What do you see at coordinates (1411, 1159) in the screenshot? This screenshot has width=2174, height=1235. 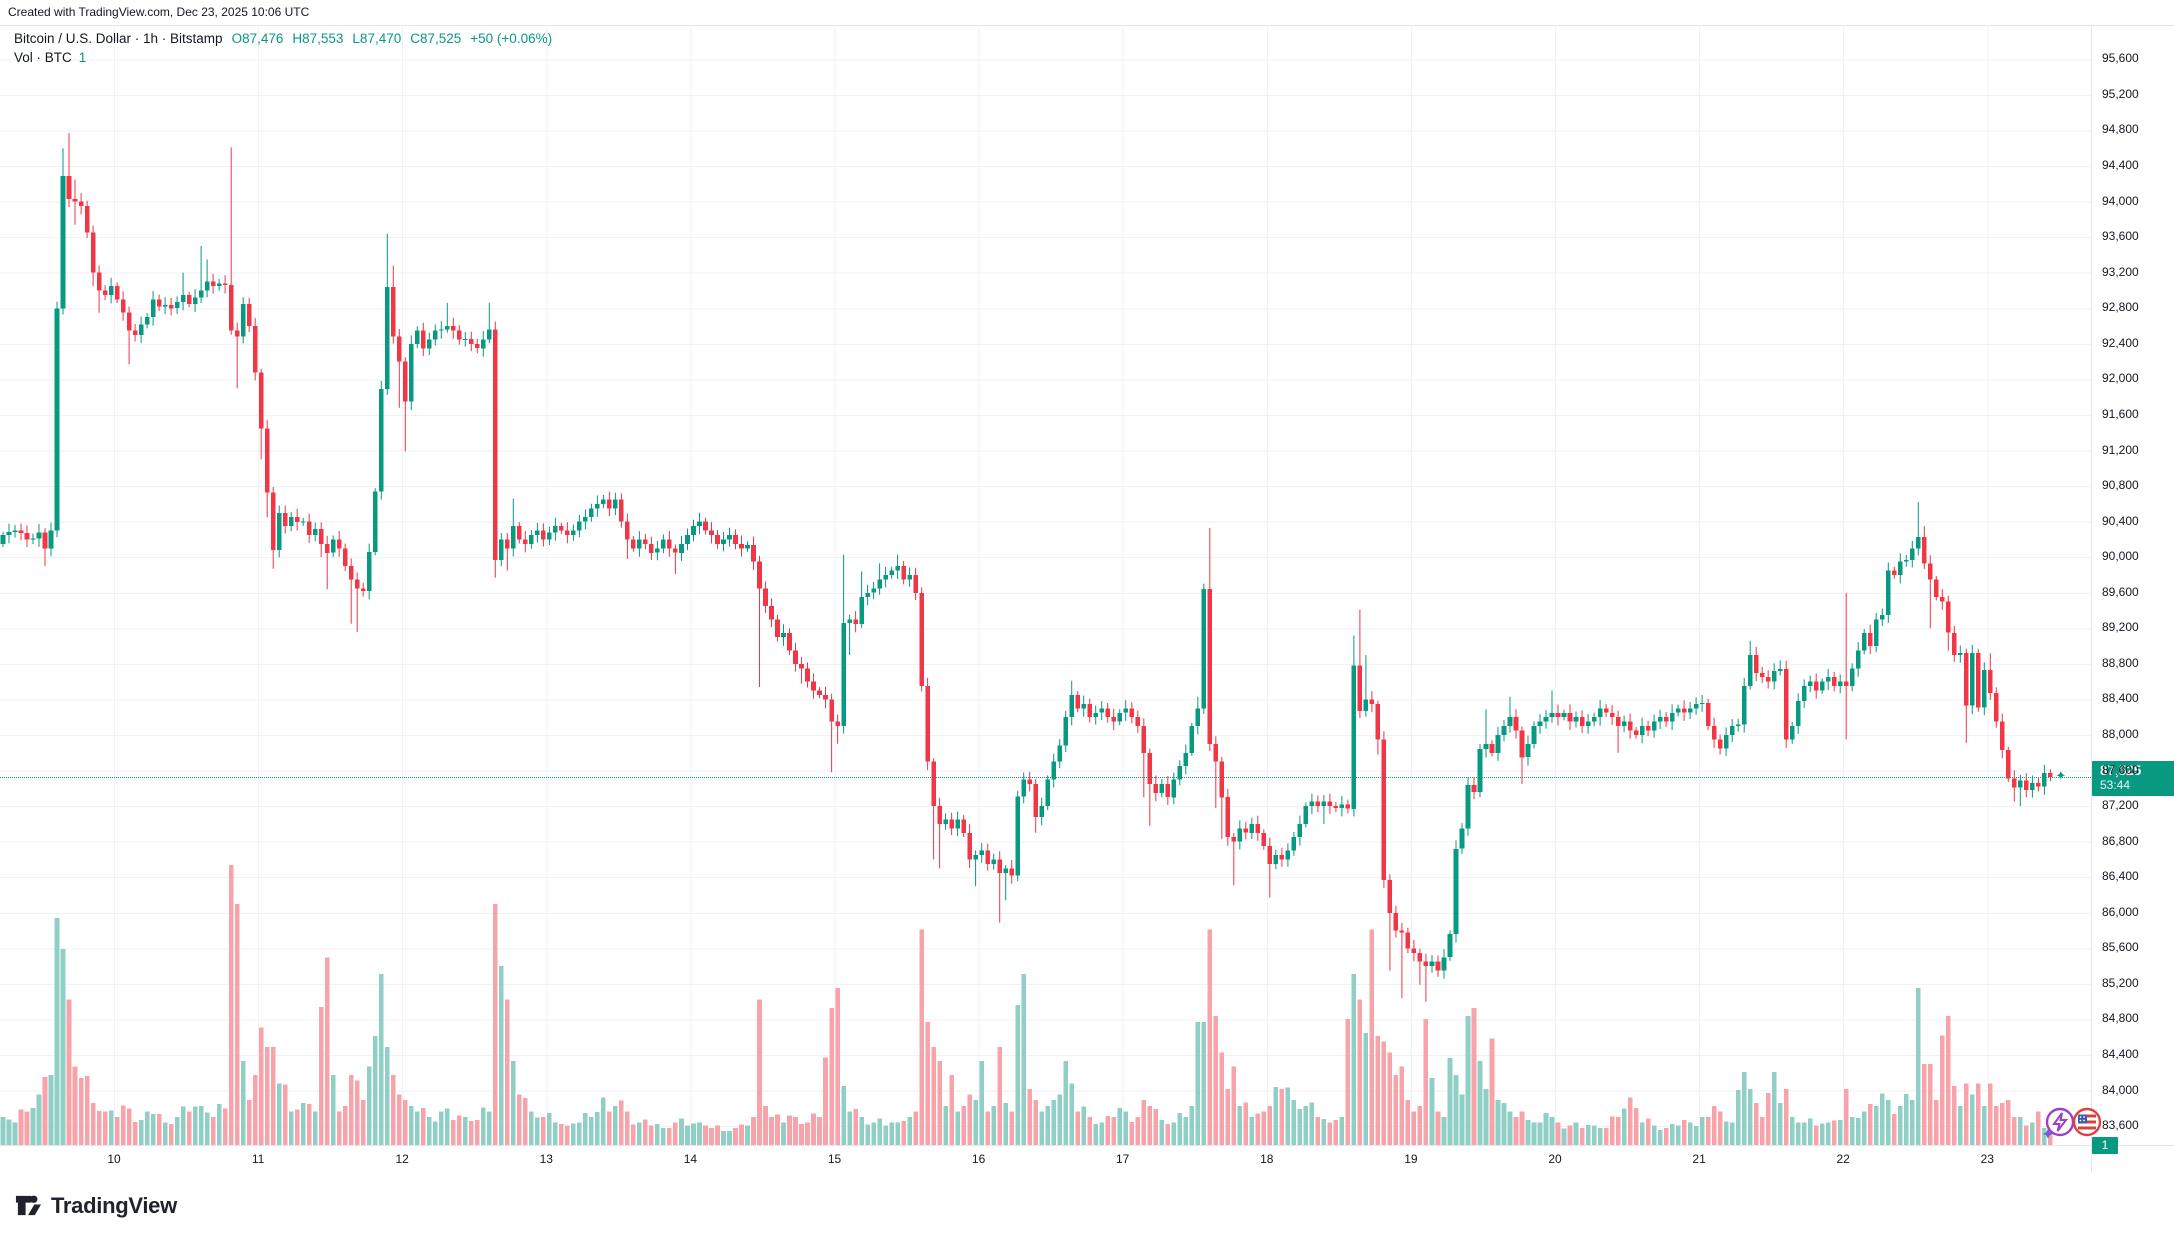 I see `time-axis-label: 19` at bounding box center [1411, 1159].